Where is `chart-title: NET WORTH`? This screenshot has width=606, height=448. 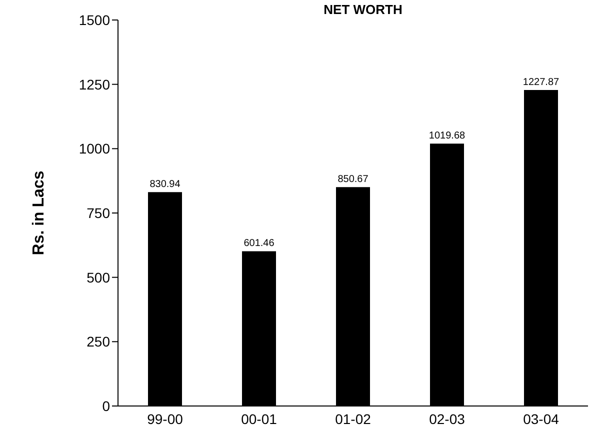 chart-title: NET WORTH is located at coordinates (363, 9).